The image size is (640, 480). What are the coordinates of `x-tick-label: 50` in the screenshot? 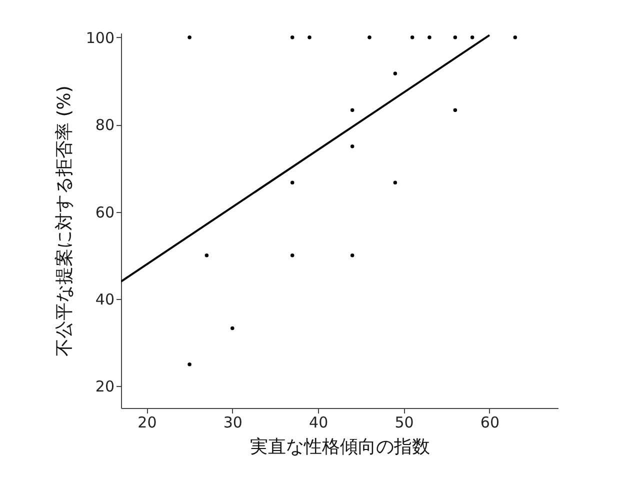 It's located at (404, 423).